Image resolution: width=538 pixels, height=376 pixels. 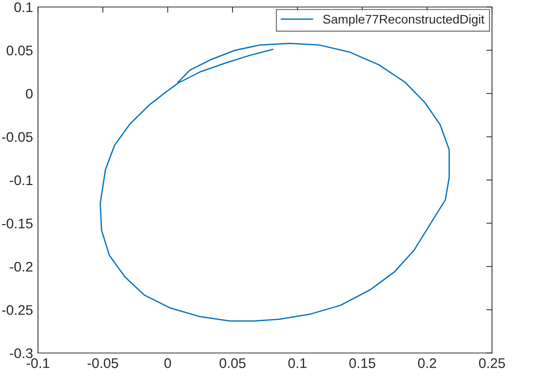 What do you see at coordinates (23, 7) in the screenshot?
I see `y-tick-label: 0.1` at bounding box center [23, 7].